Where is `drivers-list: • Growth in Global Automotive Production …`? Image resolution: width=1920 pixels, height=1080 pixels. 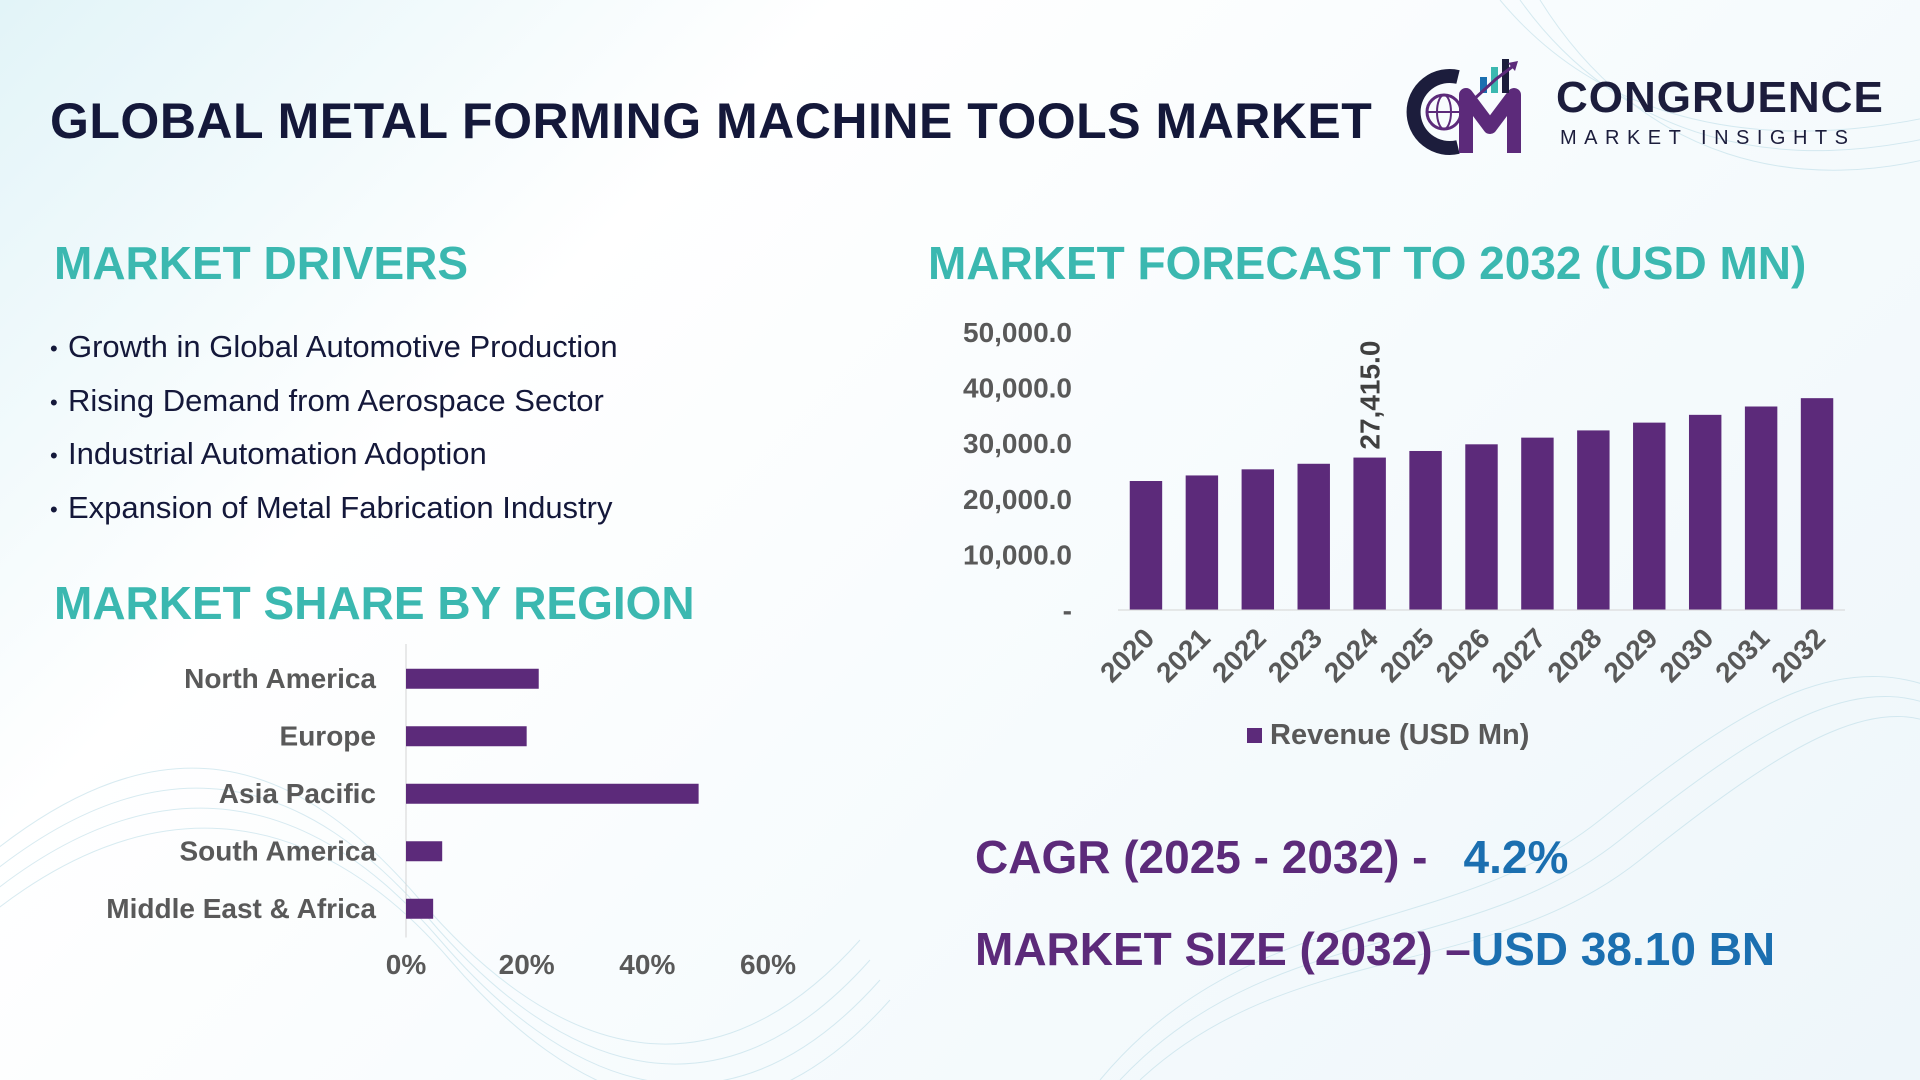
drivers-list: • Growth in Global Automotive Production … is located at coordinates (334, 427).